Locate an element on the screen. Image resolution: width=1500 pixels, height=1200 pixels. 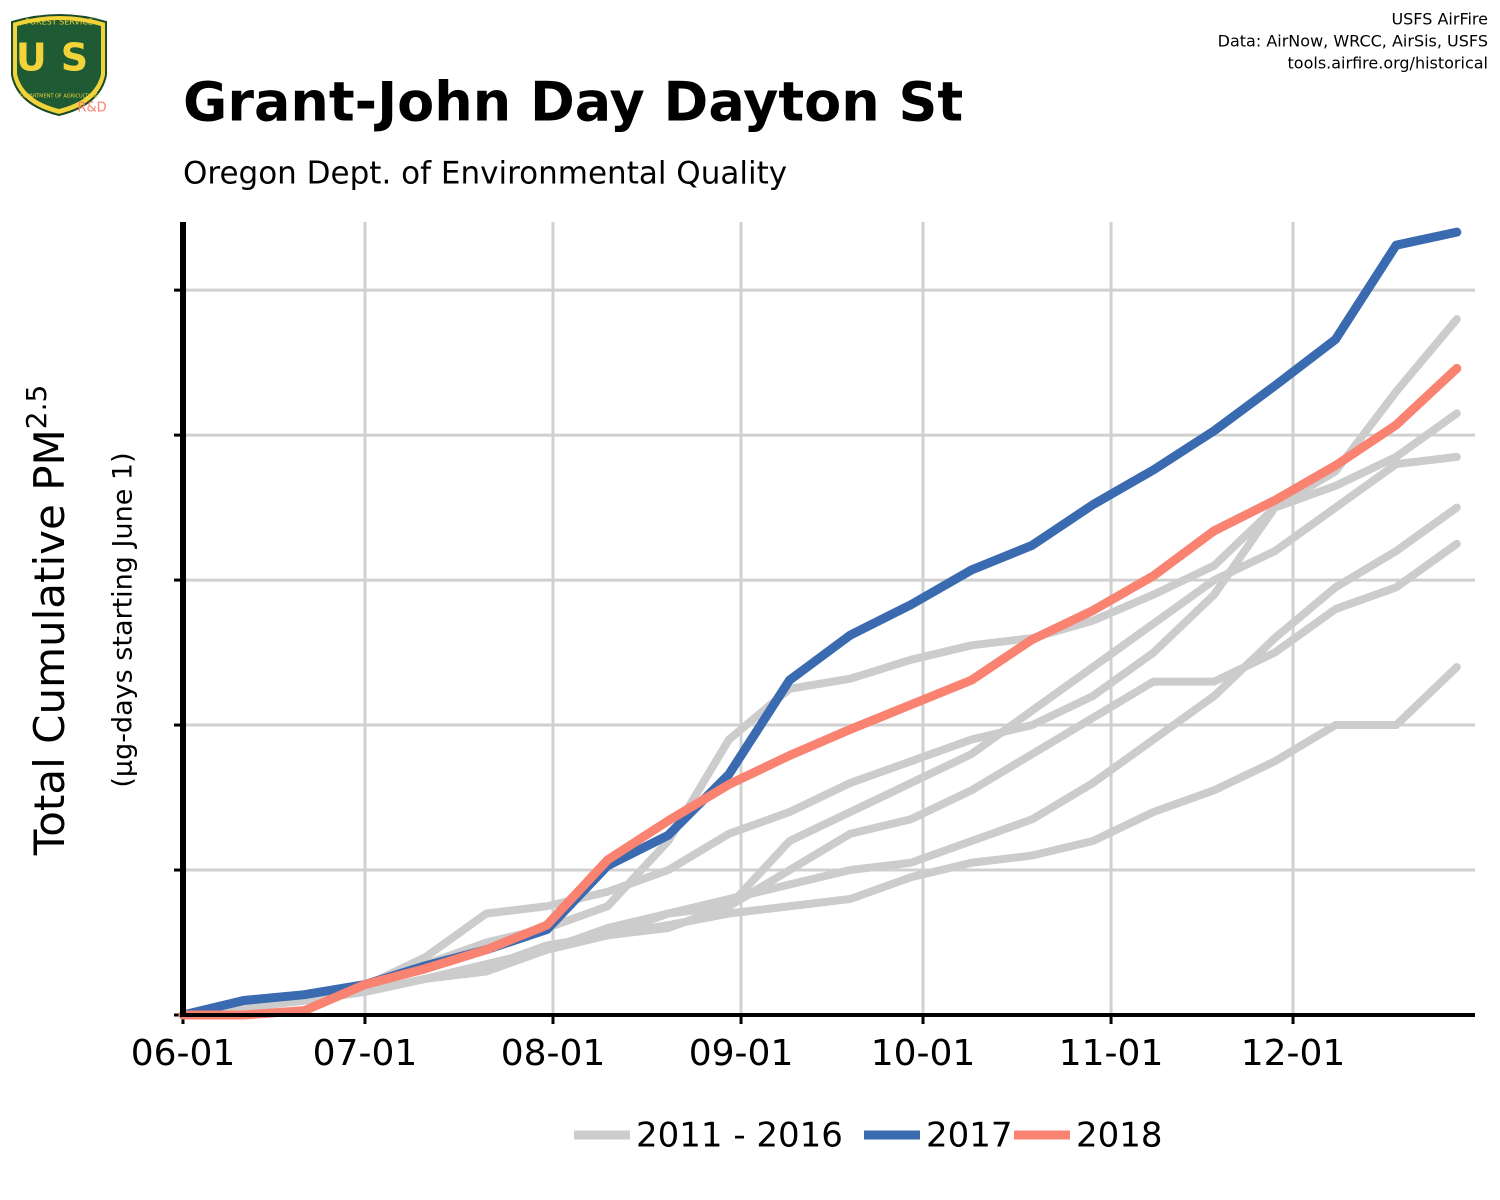
x-tick-label: 06-01 is located at coordinates (183, 1053).